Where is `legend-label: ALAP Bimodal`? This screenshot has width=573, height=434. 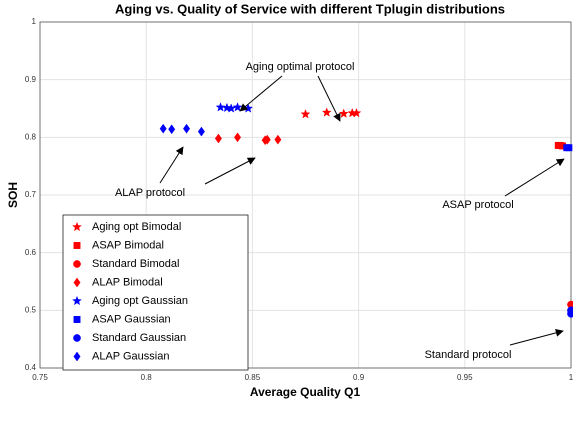 legend-label: ALAP Bimodal is located at coordinates (127, 282).